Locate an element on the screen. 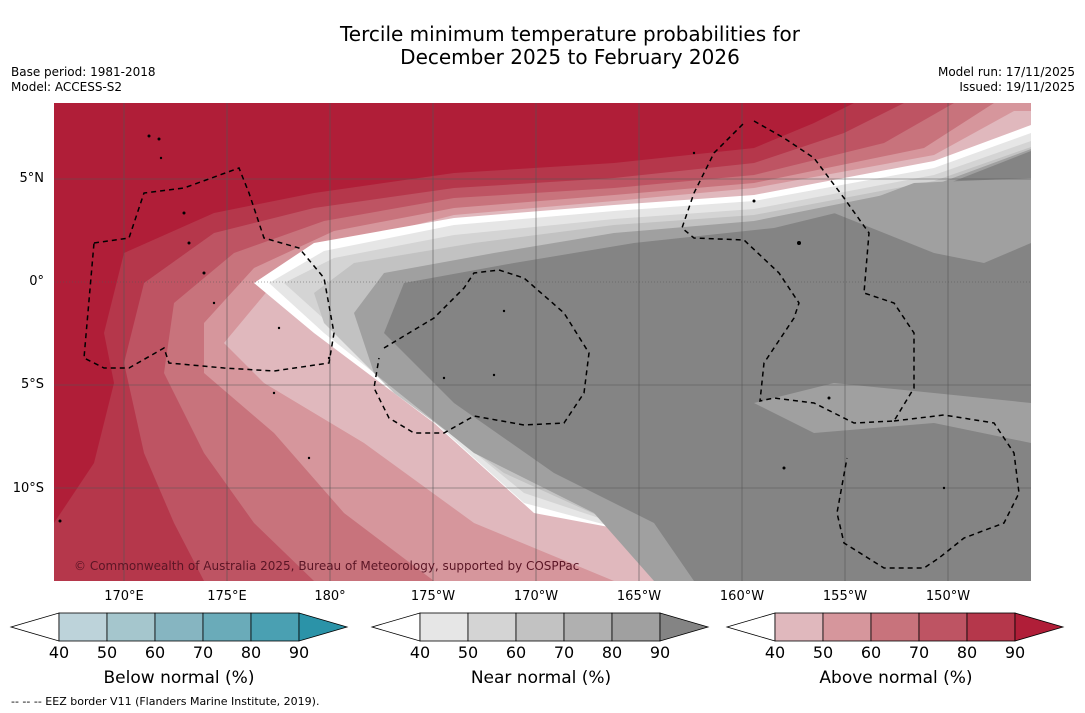 This screenshot has height=713, width=1085. model-run: Model run: 17/11/2025 is located at coordinates (1006, 72).